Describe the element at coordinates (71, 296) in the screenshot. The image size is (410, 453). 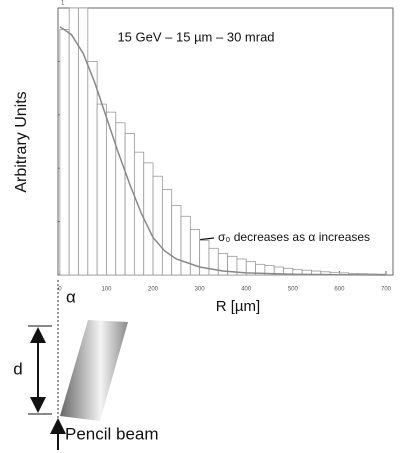
I see `angle-label: α` at that location.